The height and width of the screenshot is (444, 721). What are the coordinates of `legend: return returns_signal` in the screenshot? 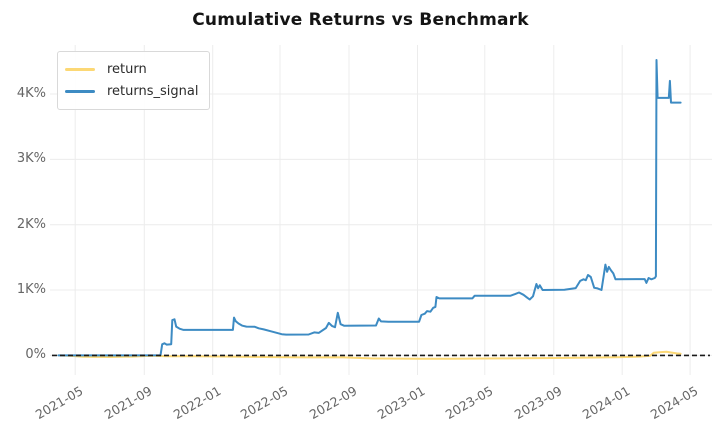 It's located at (133, 80).